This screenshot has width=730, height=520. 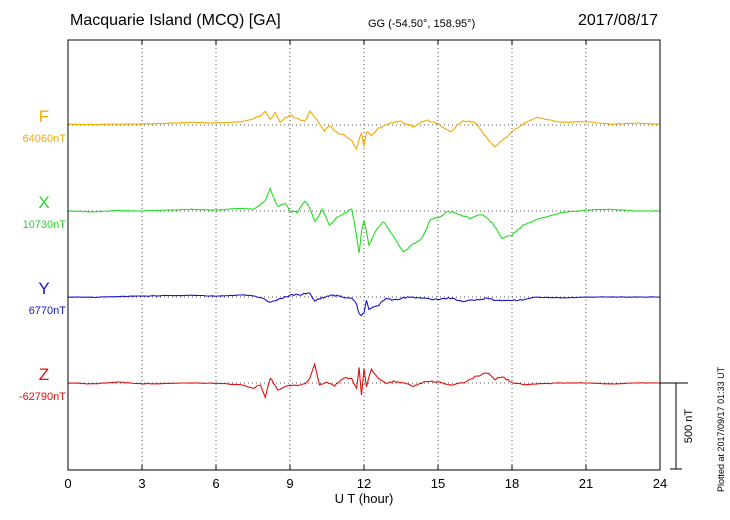 What do you see at coordinates (586, 483) in the screenshot?
I see `x-tick-label: 21` at bounding box center [586, 483].